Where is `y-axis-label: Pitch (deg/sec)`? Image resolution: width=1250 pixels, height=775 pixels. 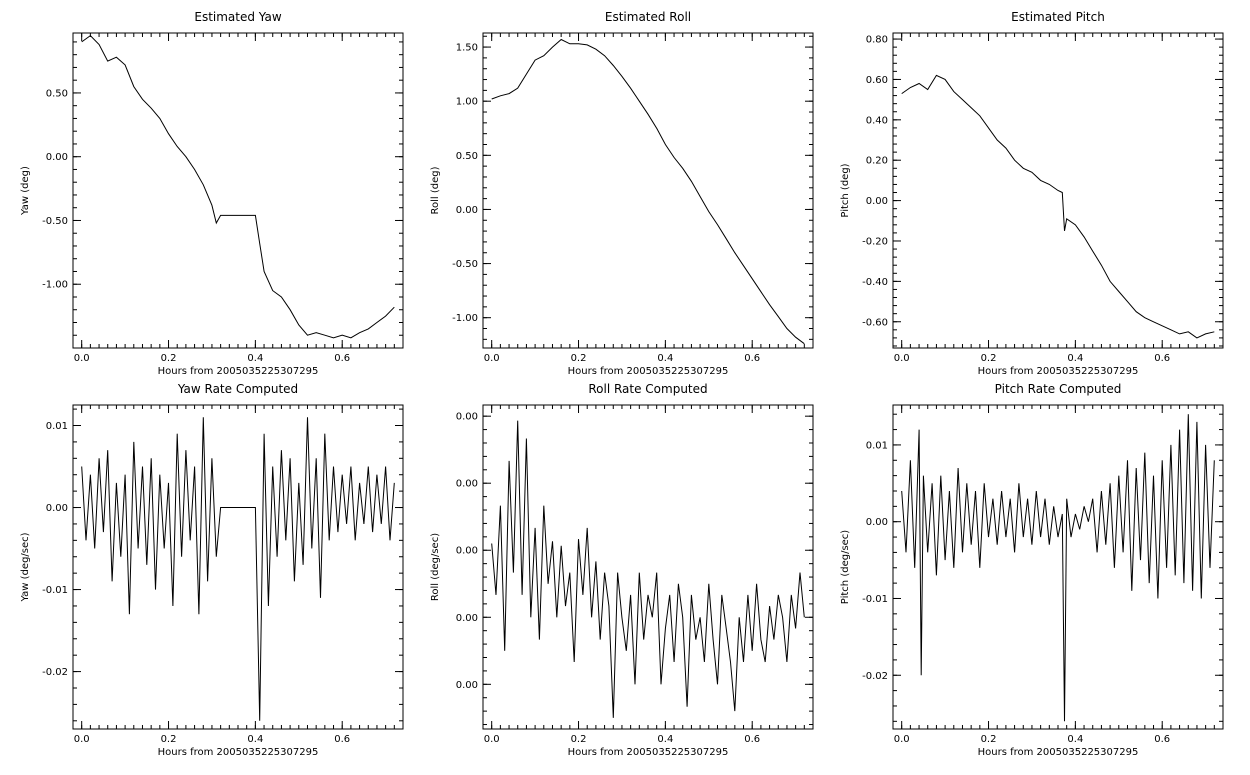
y-axis-label: Pitch (deg/sec) is located at coordinates (845, 567).